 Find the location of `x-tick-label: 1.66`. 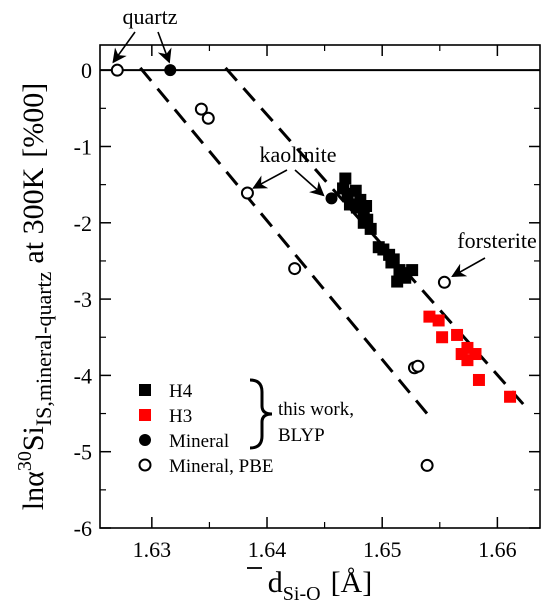

x-tick-label: 1.66 is located at coordinates (497, 549).